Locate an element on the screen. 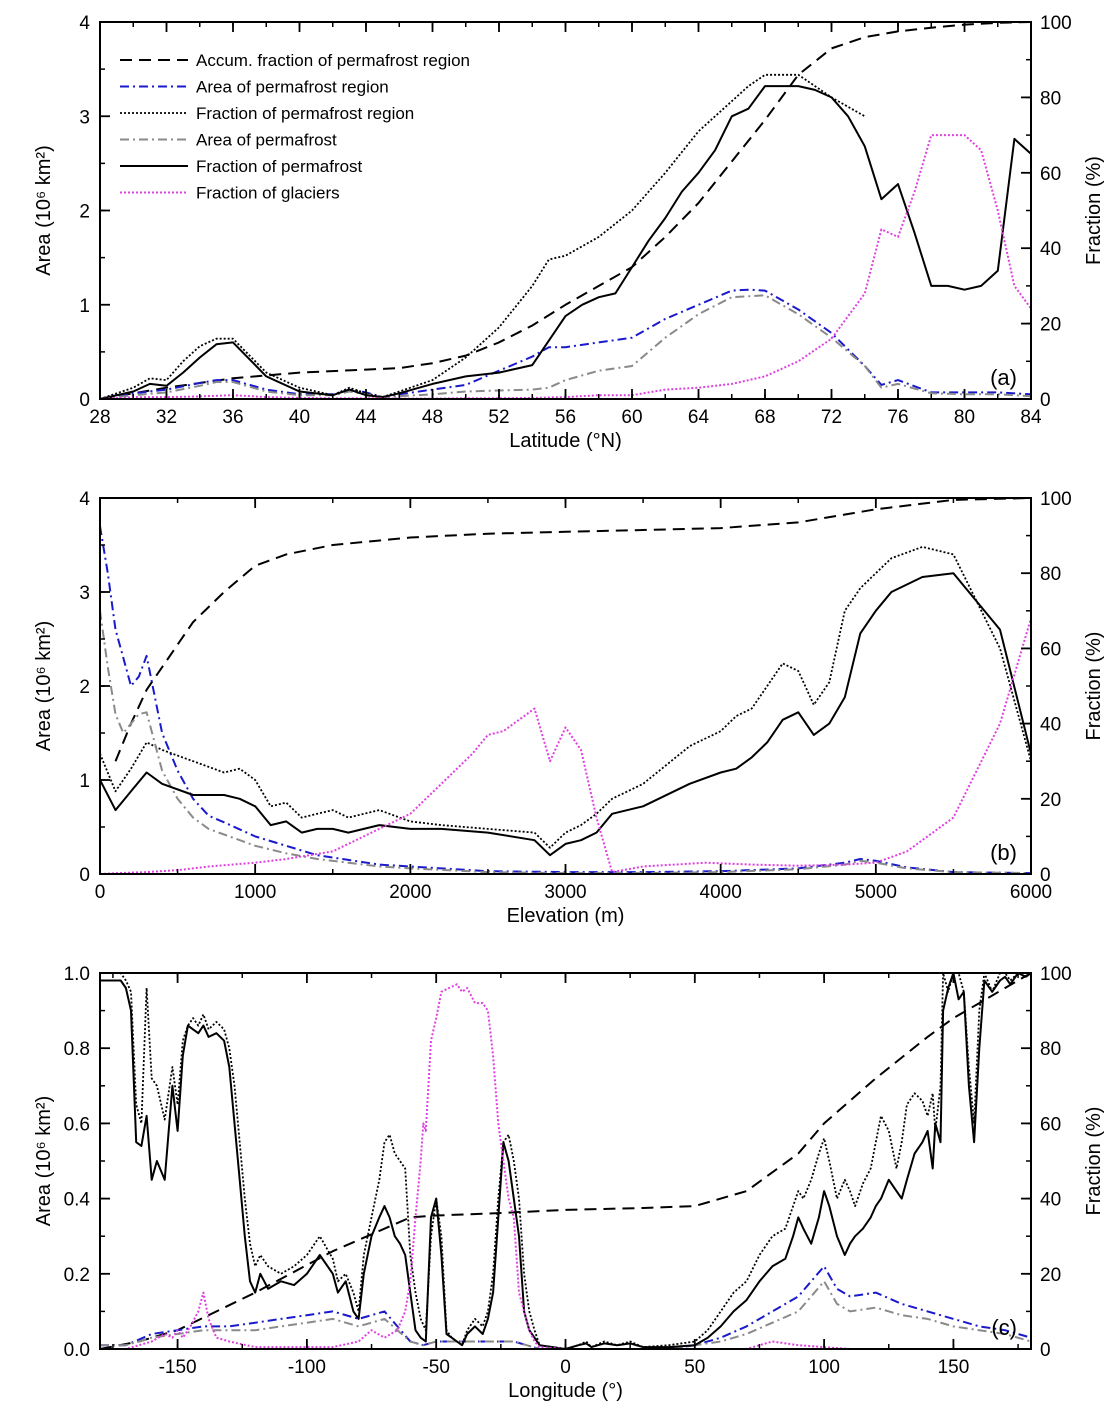 The height and width of the screenshot is (1422, 1117). series-line-areaRegion is located at coordinates (565, 343).